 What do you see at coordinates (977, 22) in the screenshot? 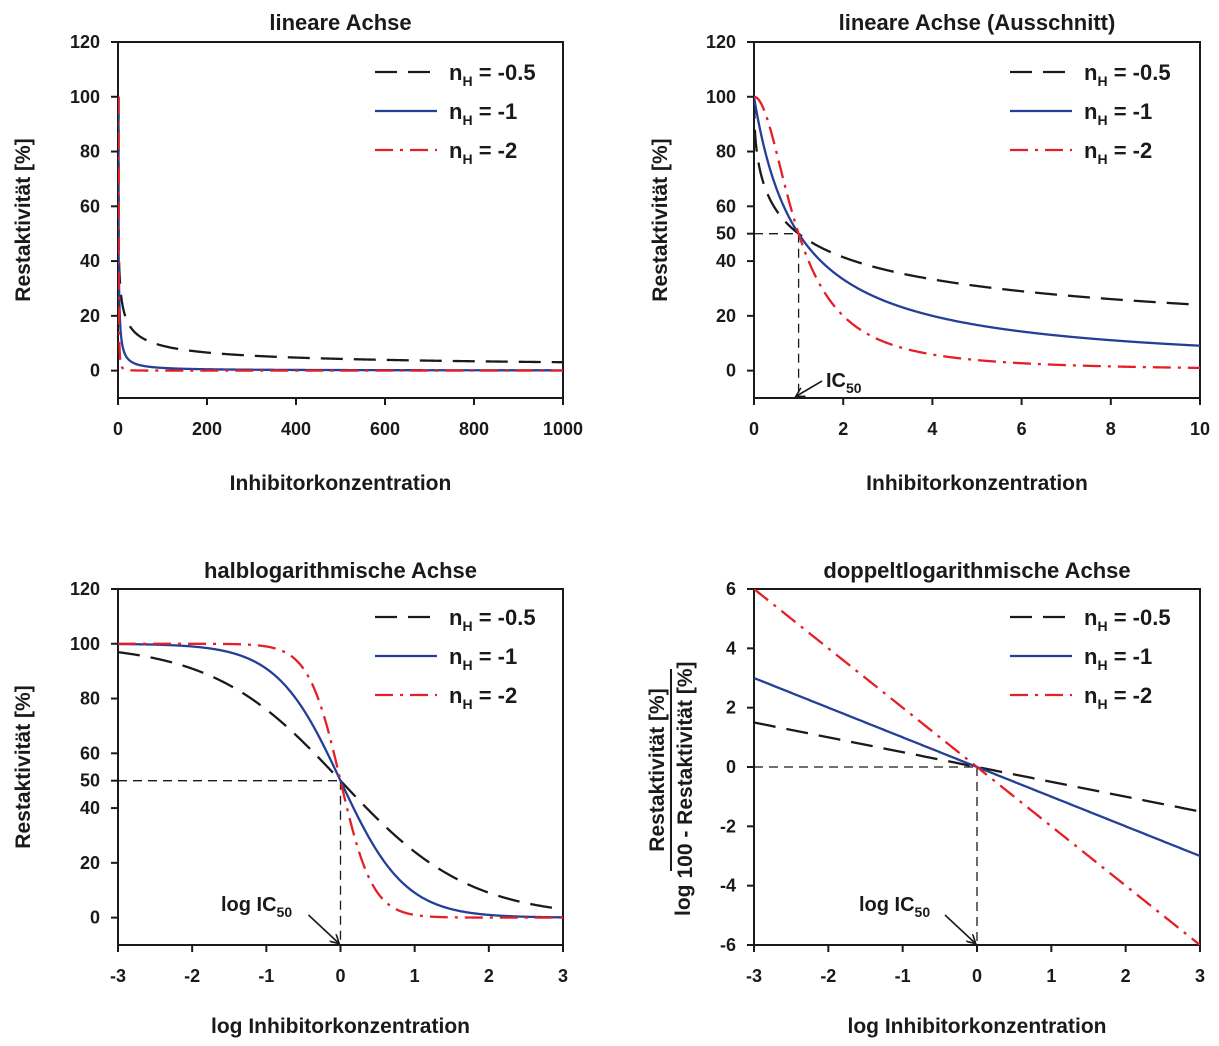
I see `chart-title: lineare Achse (Ausschnitt)` at bounding box center [977, 22].